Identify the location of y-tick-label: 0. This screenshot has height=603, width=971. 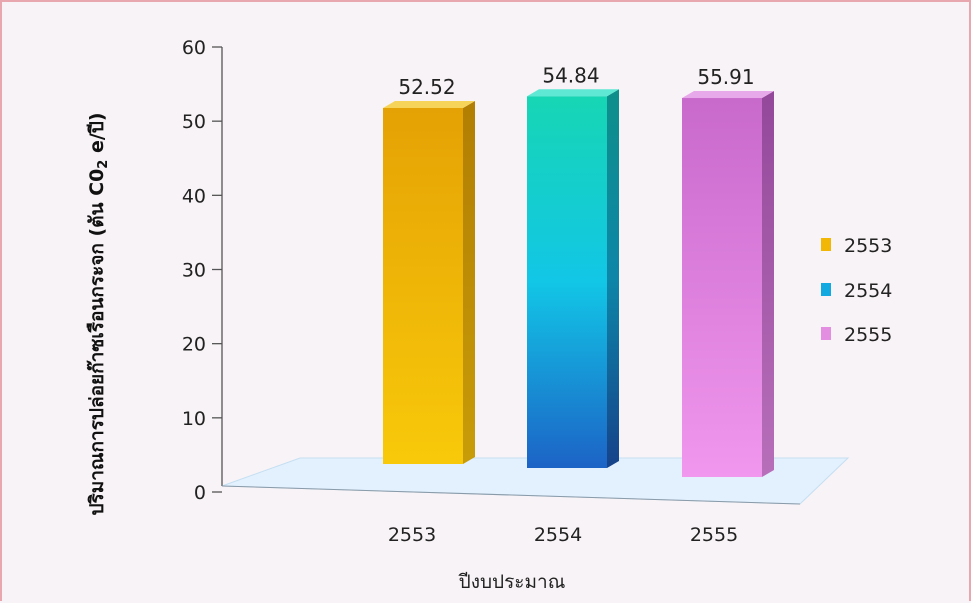
(200, 493).